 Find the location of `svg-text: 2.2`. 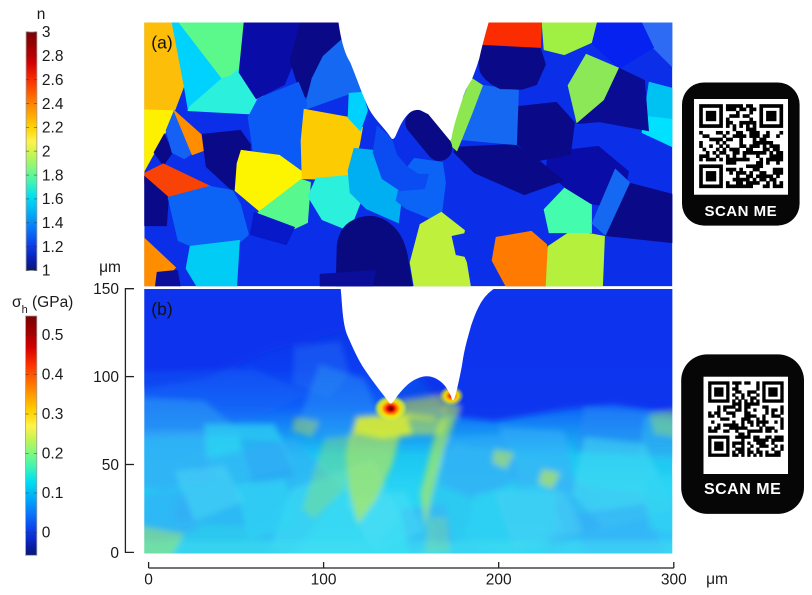

svg-text: 2.2 is located at coordinates (53, 128).